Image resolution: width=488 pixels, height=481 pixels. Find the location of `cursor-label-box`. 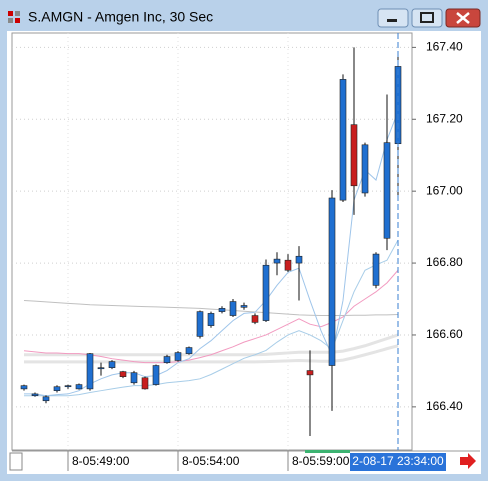

cursor-label-box is located at coordinates (398, 462).